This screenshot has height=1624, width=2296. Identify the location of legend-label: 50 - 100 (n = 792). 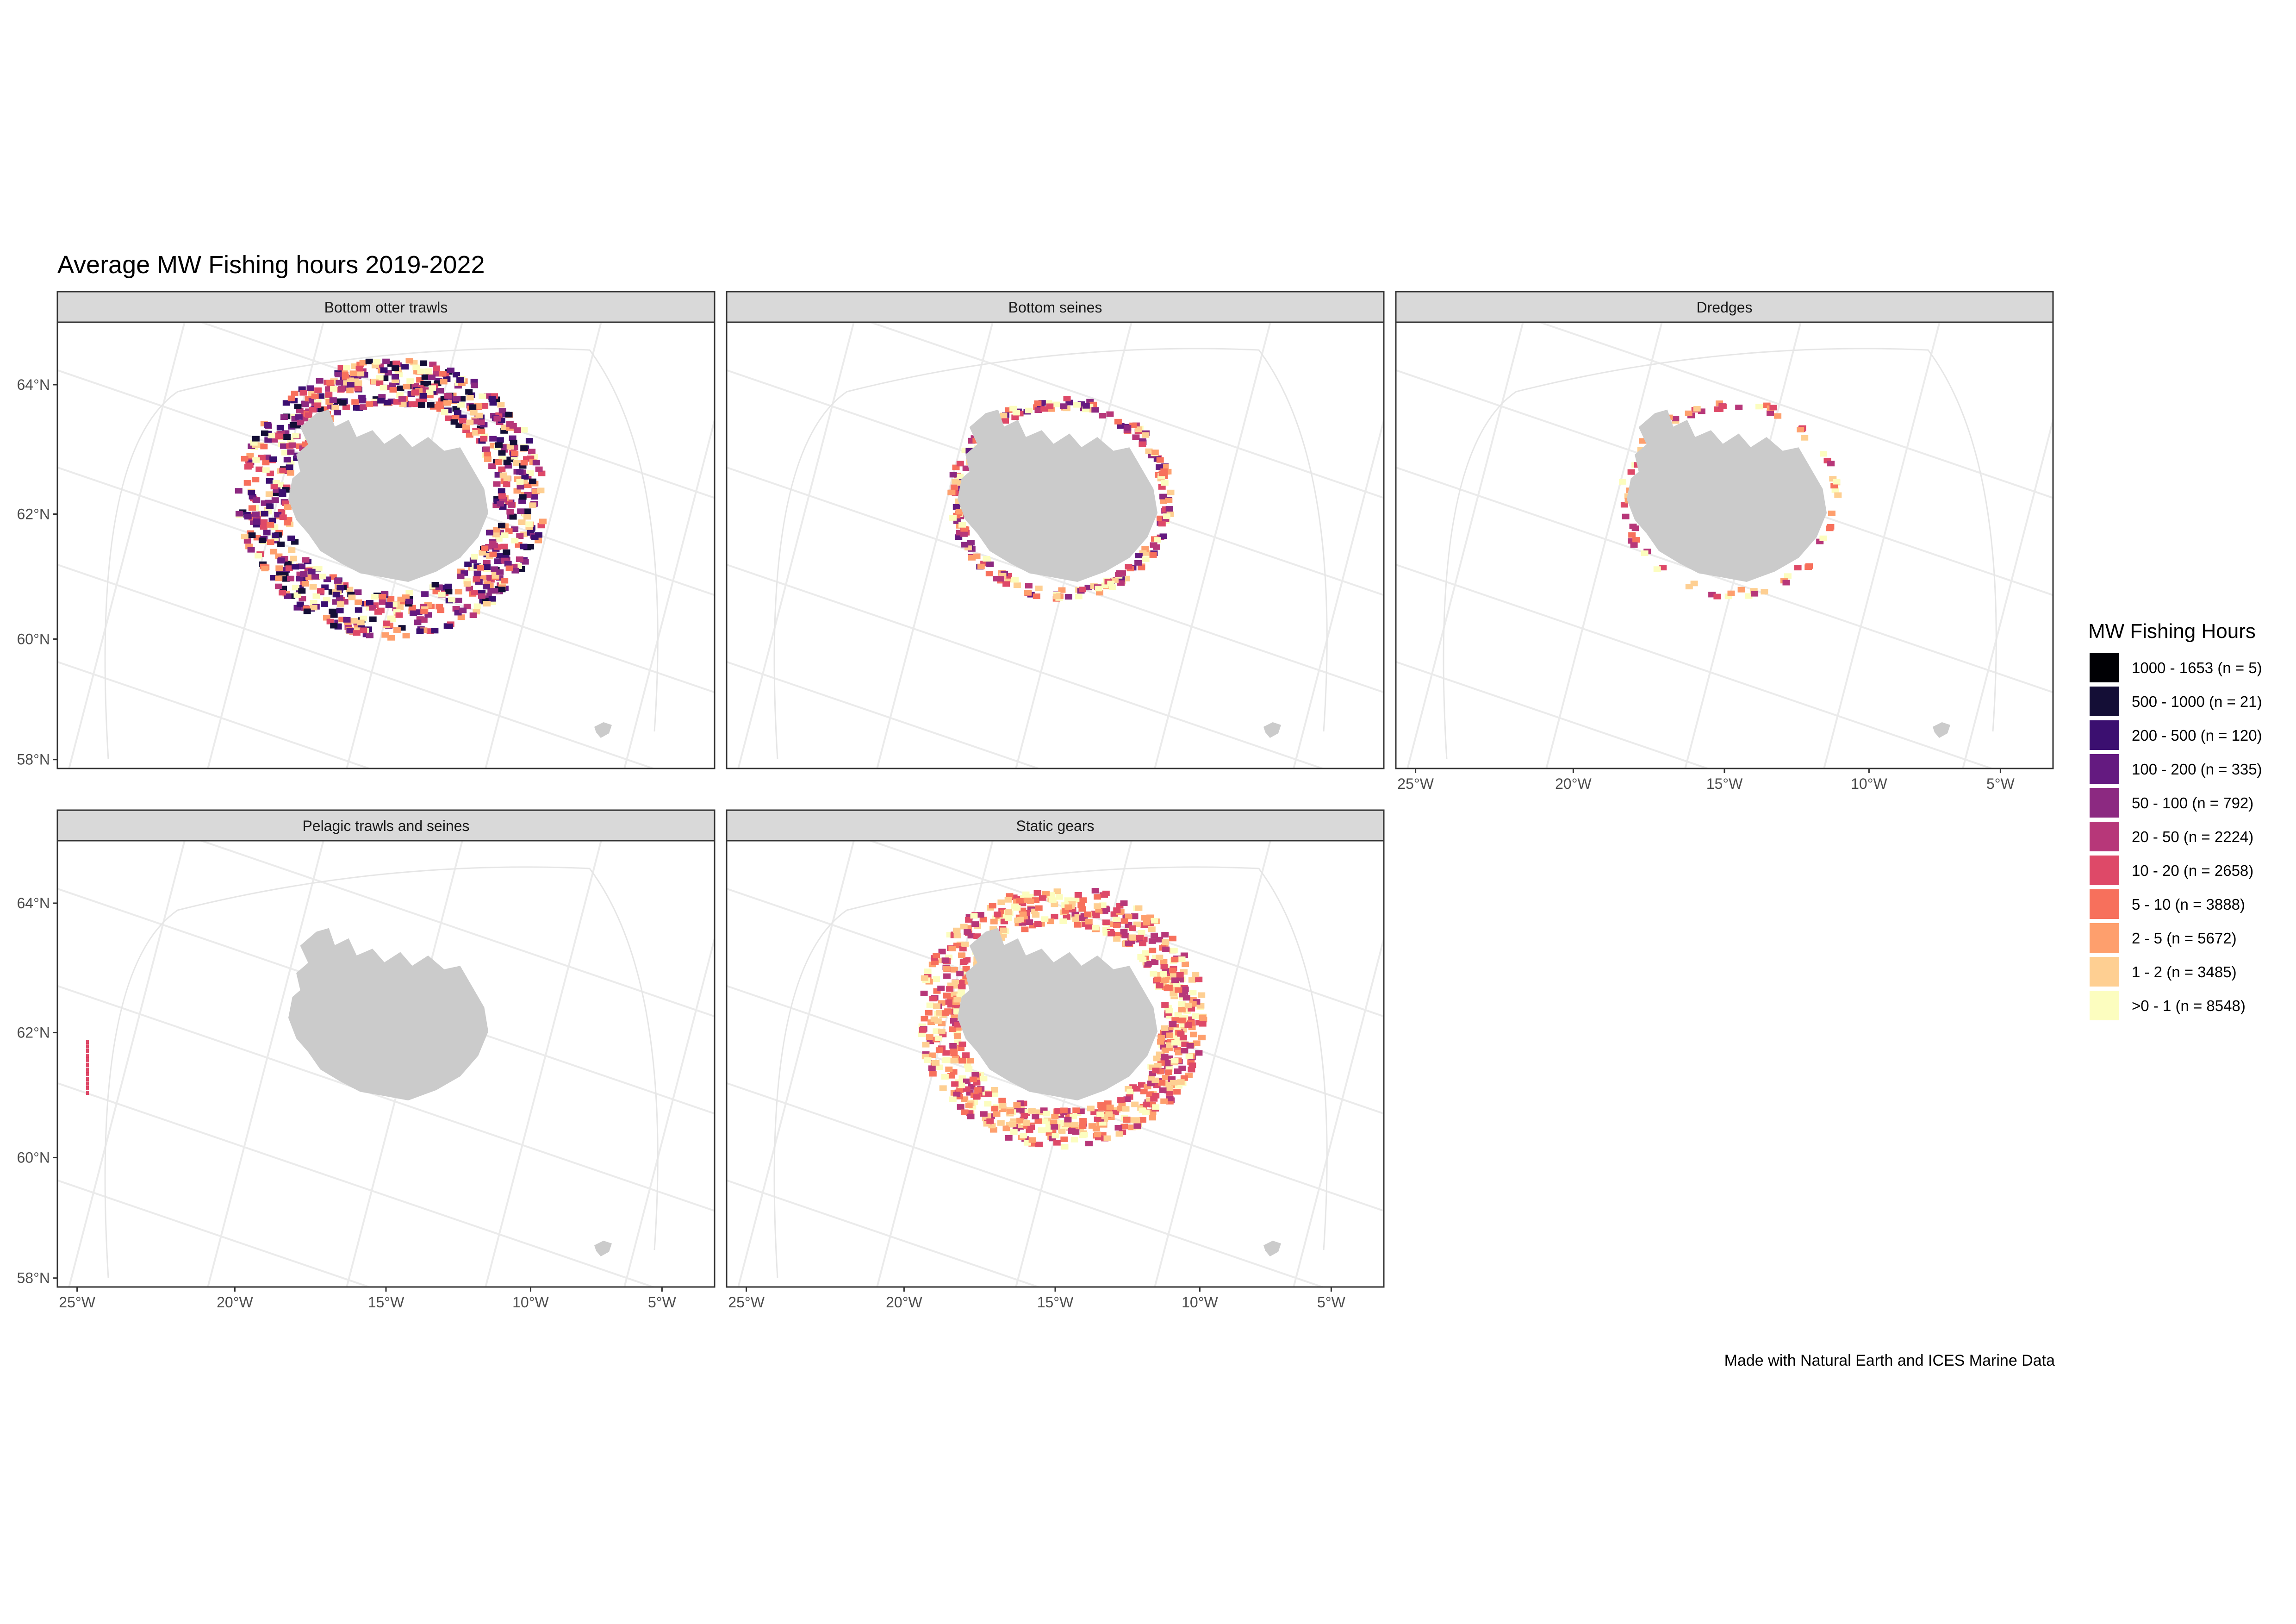
(2192, 803).